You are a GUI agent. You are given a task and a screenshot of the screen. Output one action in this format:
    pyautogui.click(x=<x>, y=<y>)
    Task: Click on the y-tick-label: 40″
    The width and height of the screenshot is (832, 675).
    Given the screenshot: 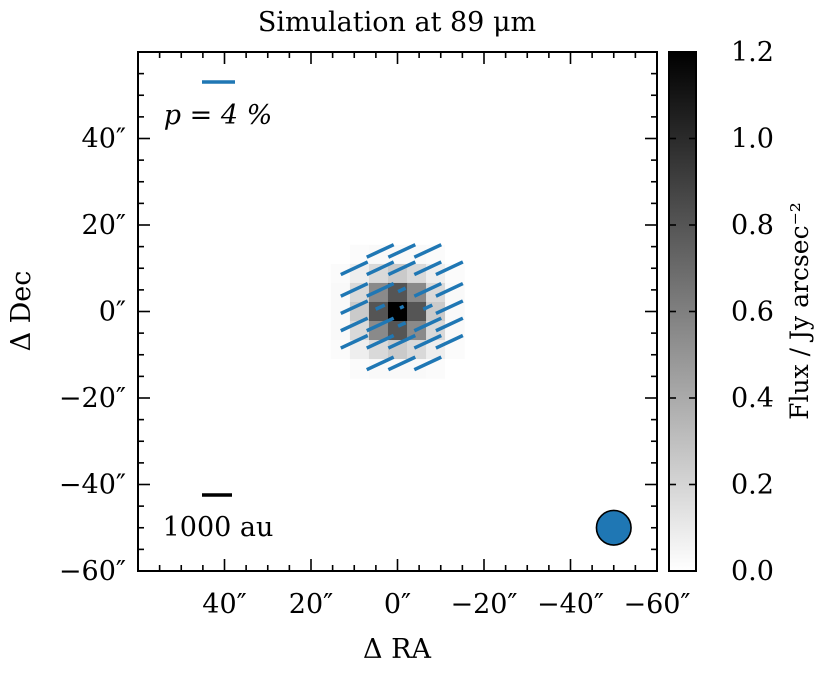 What is the action you would take?
    pyautogui.click(x=104, y=139)
    